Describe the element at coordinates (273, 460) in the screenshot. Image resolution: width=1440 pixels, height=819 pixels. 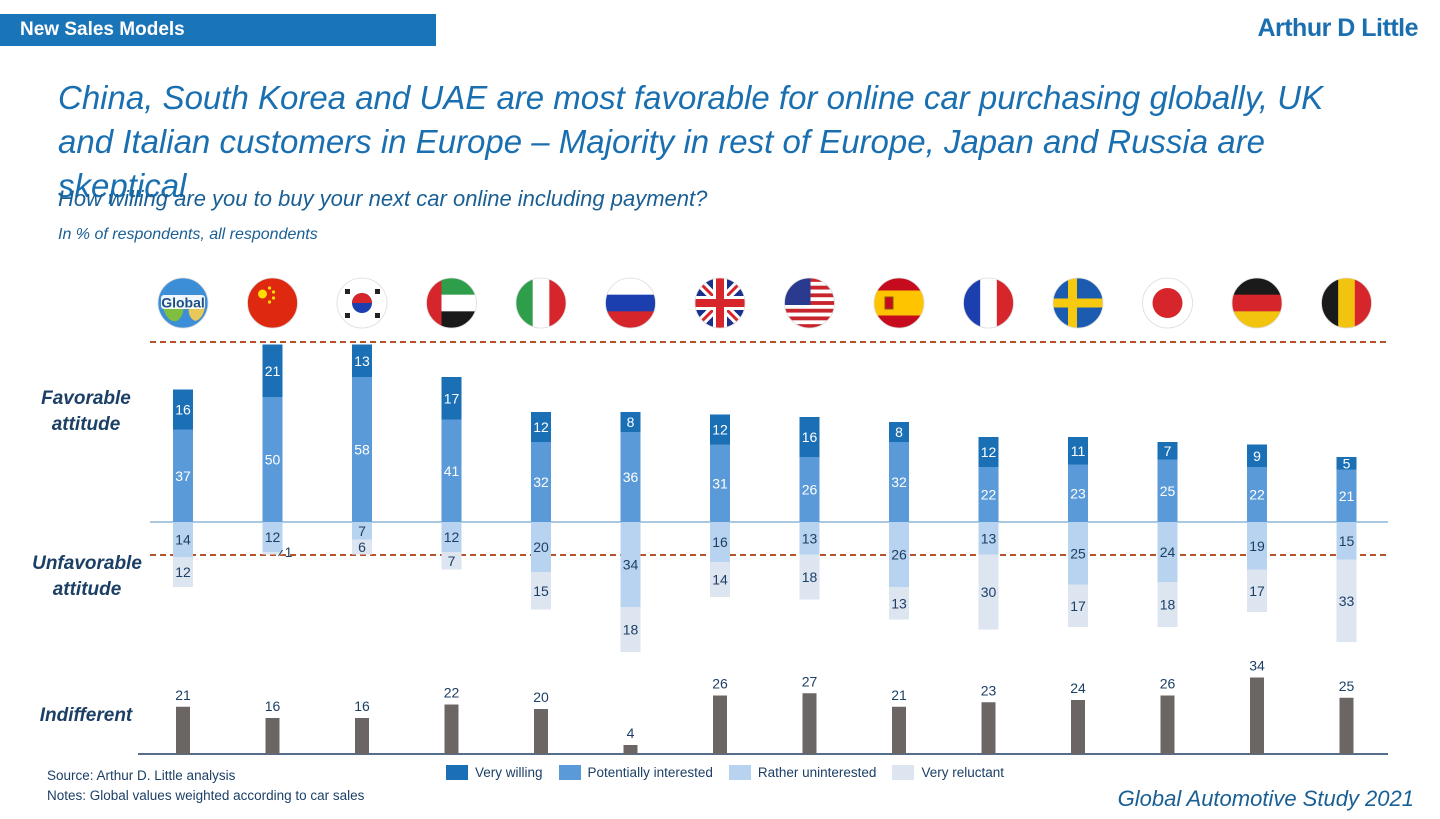
I see `label-potentially-interested: 50` at that location.